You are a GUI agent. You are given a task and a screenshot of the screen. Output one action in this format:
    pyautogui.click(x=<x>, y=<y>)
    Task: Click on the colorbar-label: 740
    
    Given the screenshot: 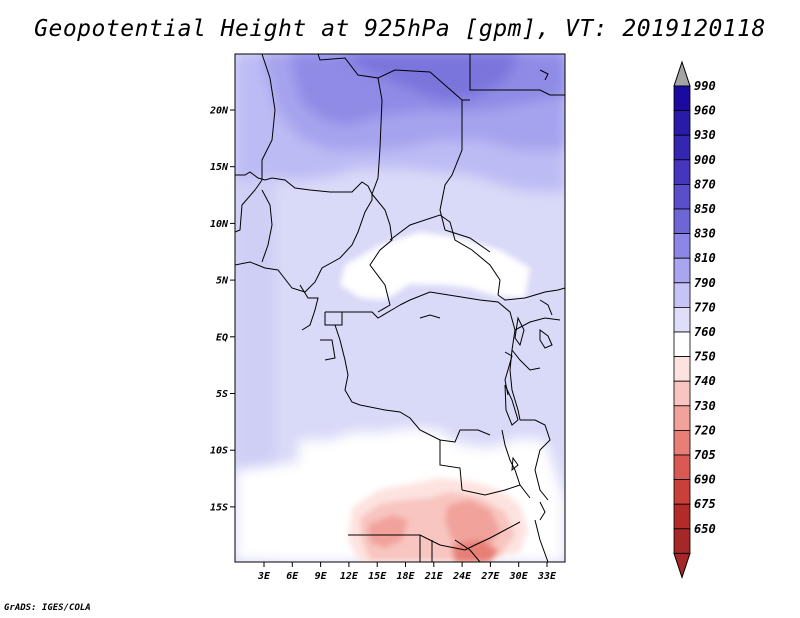 What is the action you would take?
    pyautogui.click(x=705, y=381)
    